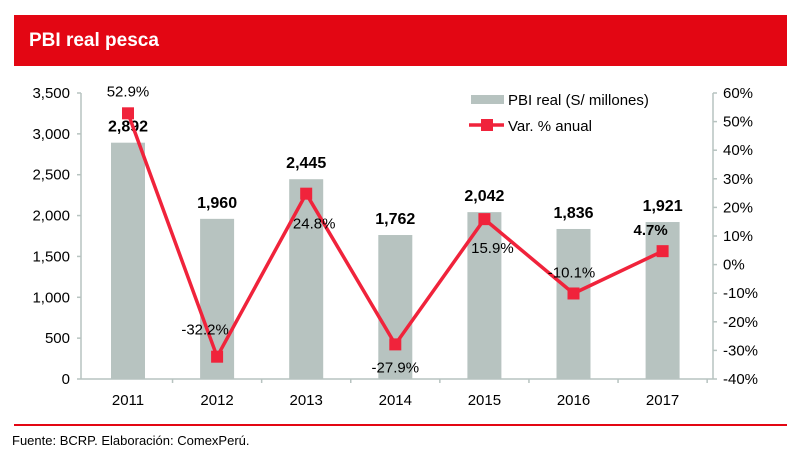 The image size is (787, 462). Describe the element at coordinates (740, 379) in the screenshot. I see `right-axis-tick-label: -40%` at that location.